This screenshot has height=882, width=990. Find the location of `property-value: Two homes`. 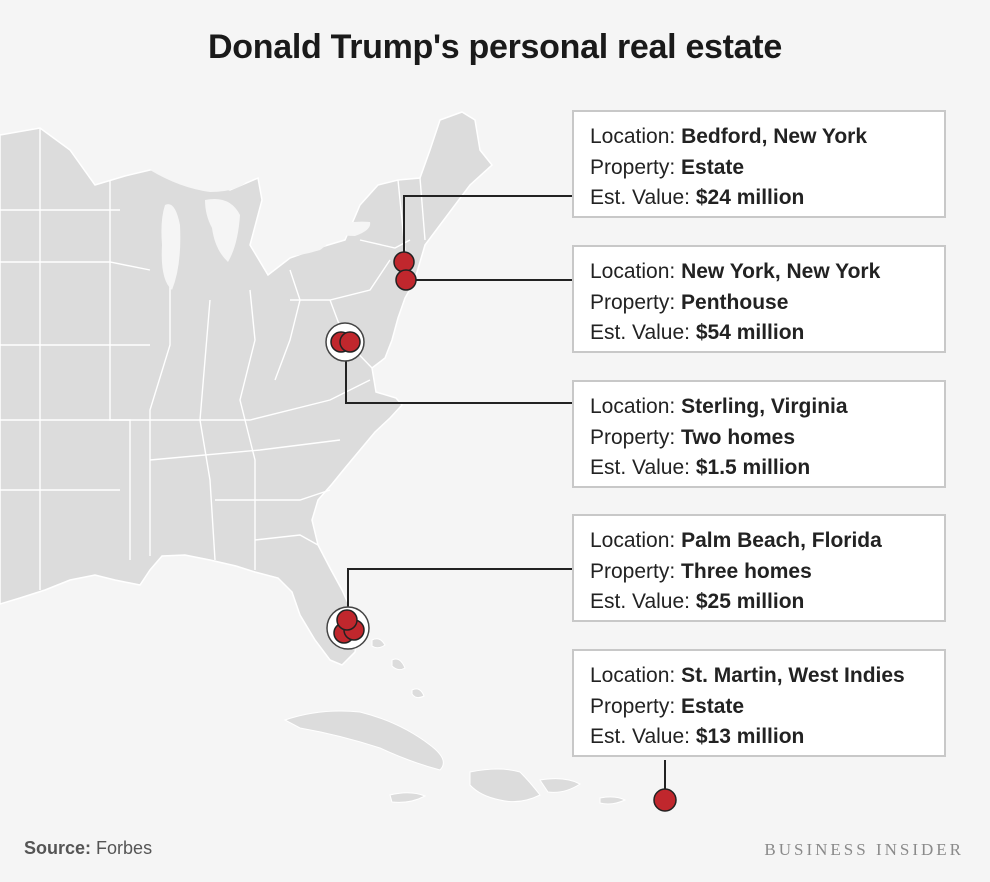

property-value: Two homes is located at coordinates (738, 437).